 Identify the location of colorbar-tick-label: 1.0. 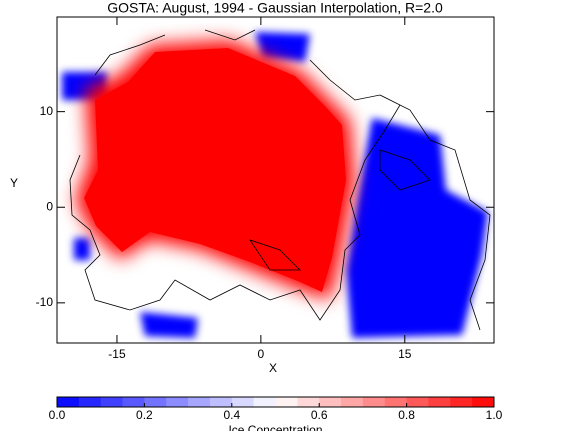
(494, 415).